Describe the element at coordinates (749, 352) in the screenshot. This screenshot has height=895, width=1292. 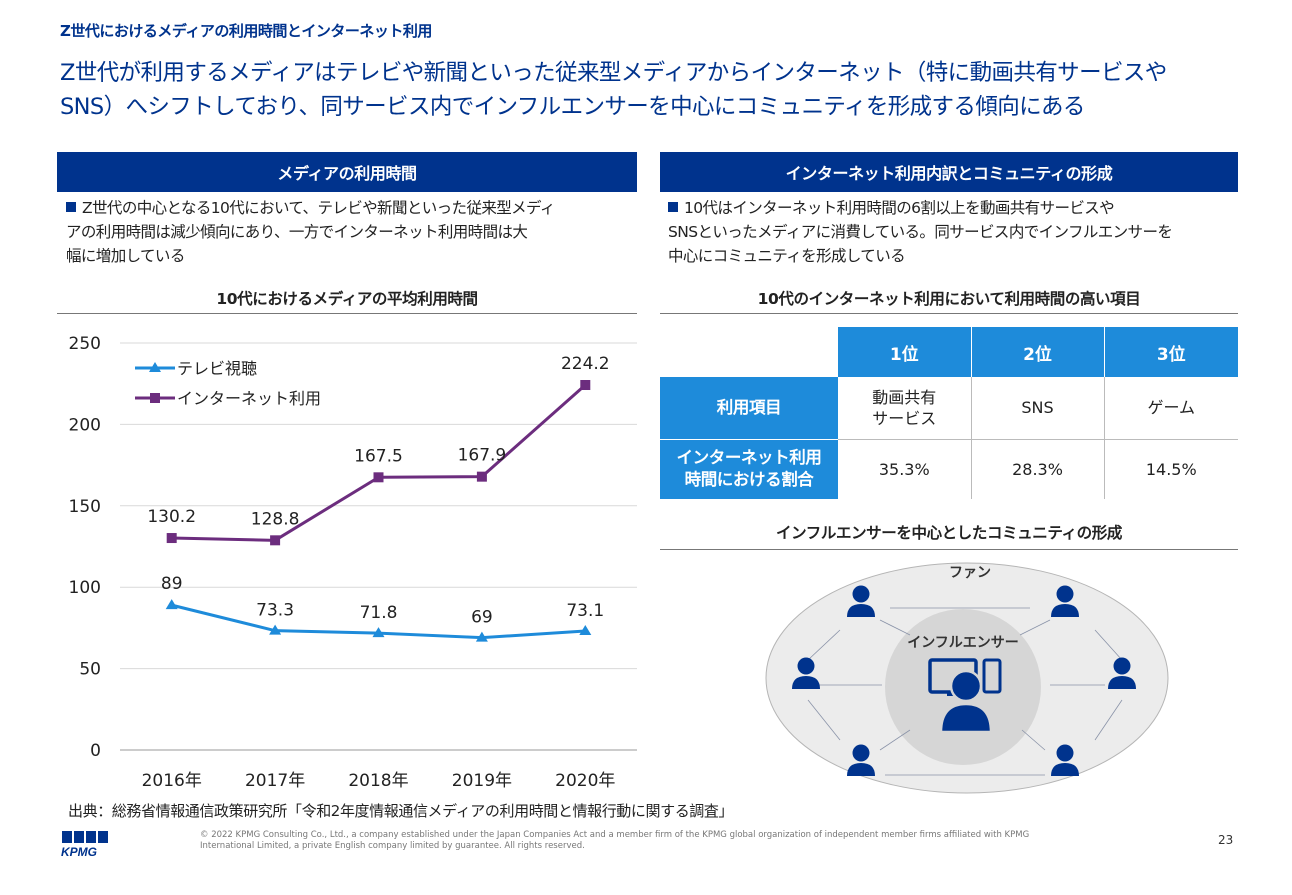
I see `table-corner` at that location.